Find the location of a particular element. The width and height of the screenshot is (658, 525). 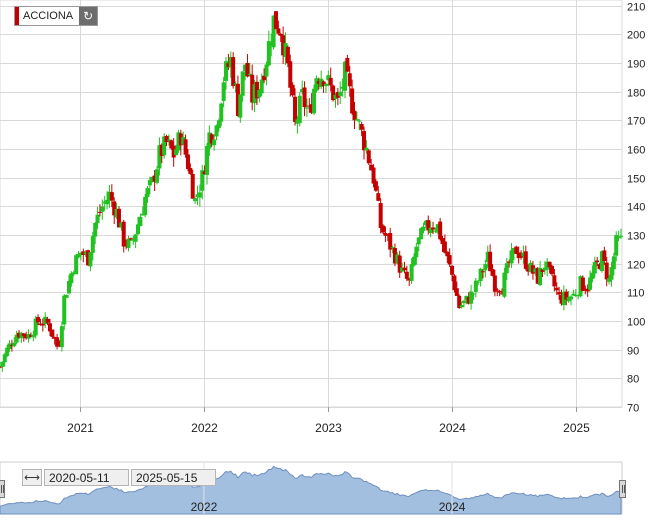

y-tick-label: 180 is located at coordinates (636, 94).